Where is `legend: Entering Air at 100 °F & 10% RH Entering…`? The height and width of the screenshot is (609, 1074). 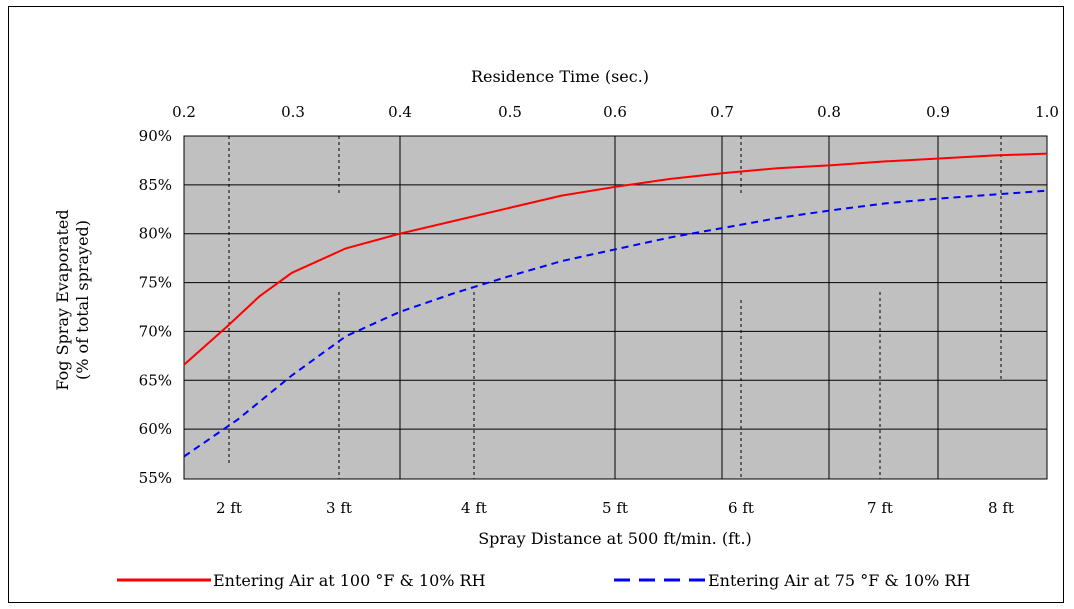 legend: Entering Air at 100 °F & 10% RH Entering… is located at coordinates (543, 580).